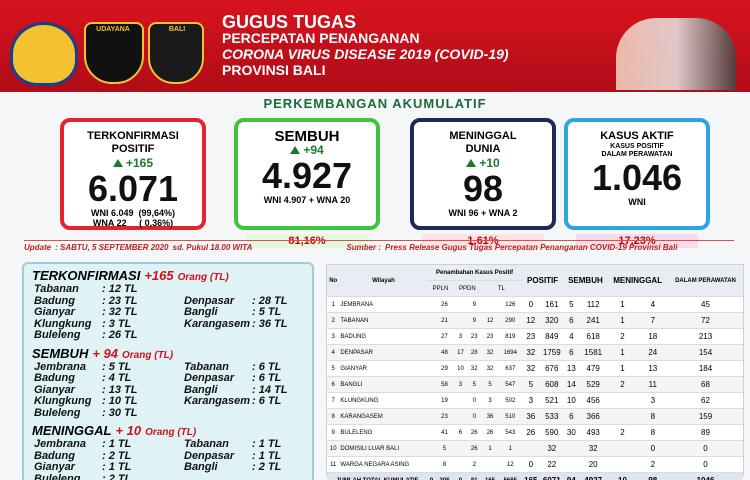  I want to click on cell: 502, so click(510, 400).